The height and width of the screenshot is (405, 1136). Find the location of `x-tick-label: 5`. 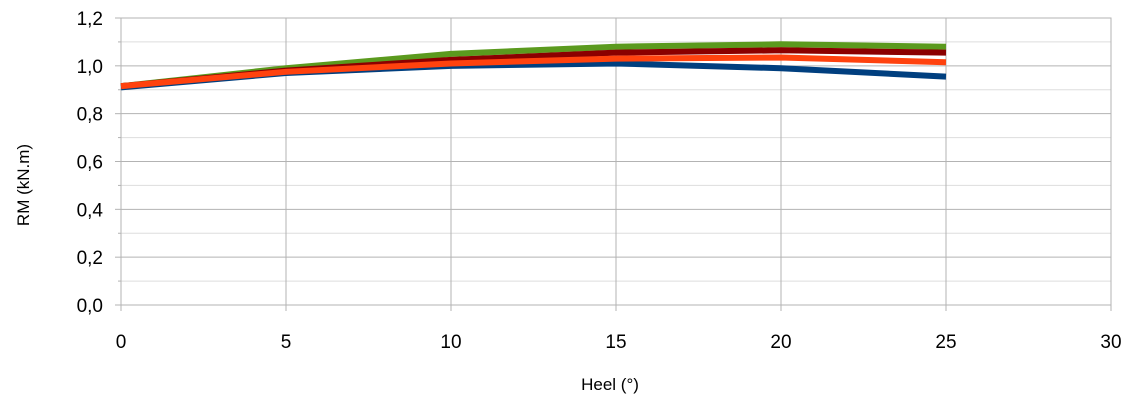

x-tick-label: 5 is located at coordinates (286, 342).